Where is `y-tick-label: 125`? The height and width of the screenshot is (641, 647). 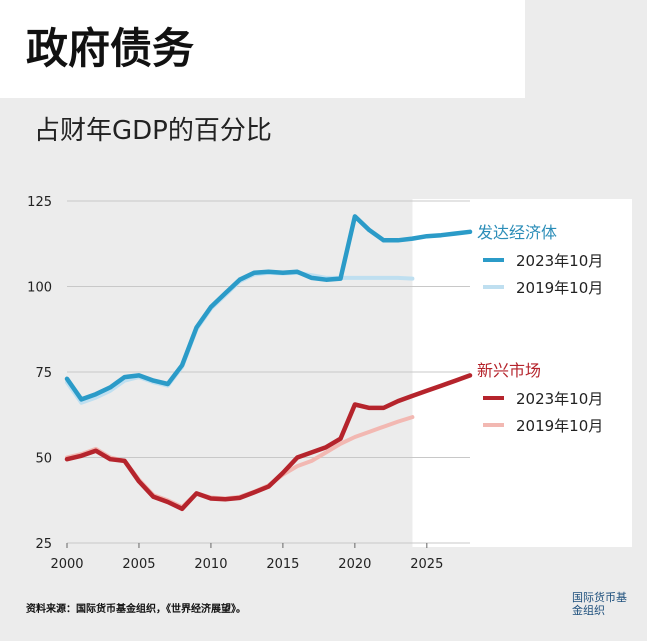 y-tick-label: 125 is located at coordinates (39, 202).